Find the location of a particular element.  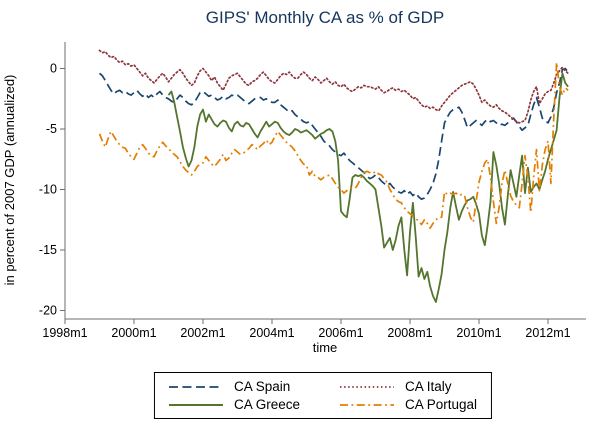

x-tick-label: 2008m1 is located at coordinates (409, 333).